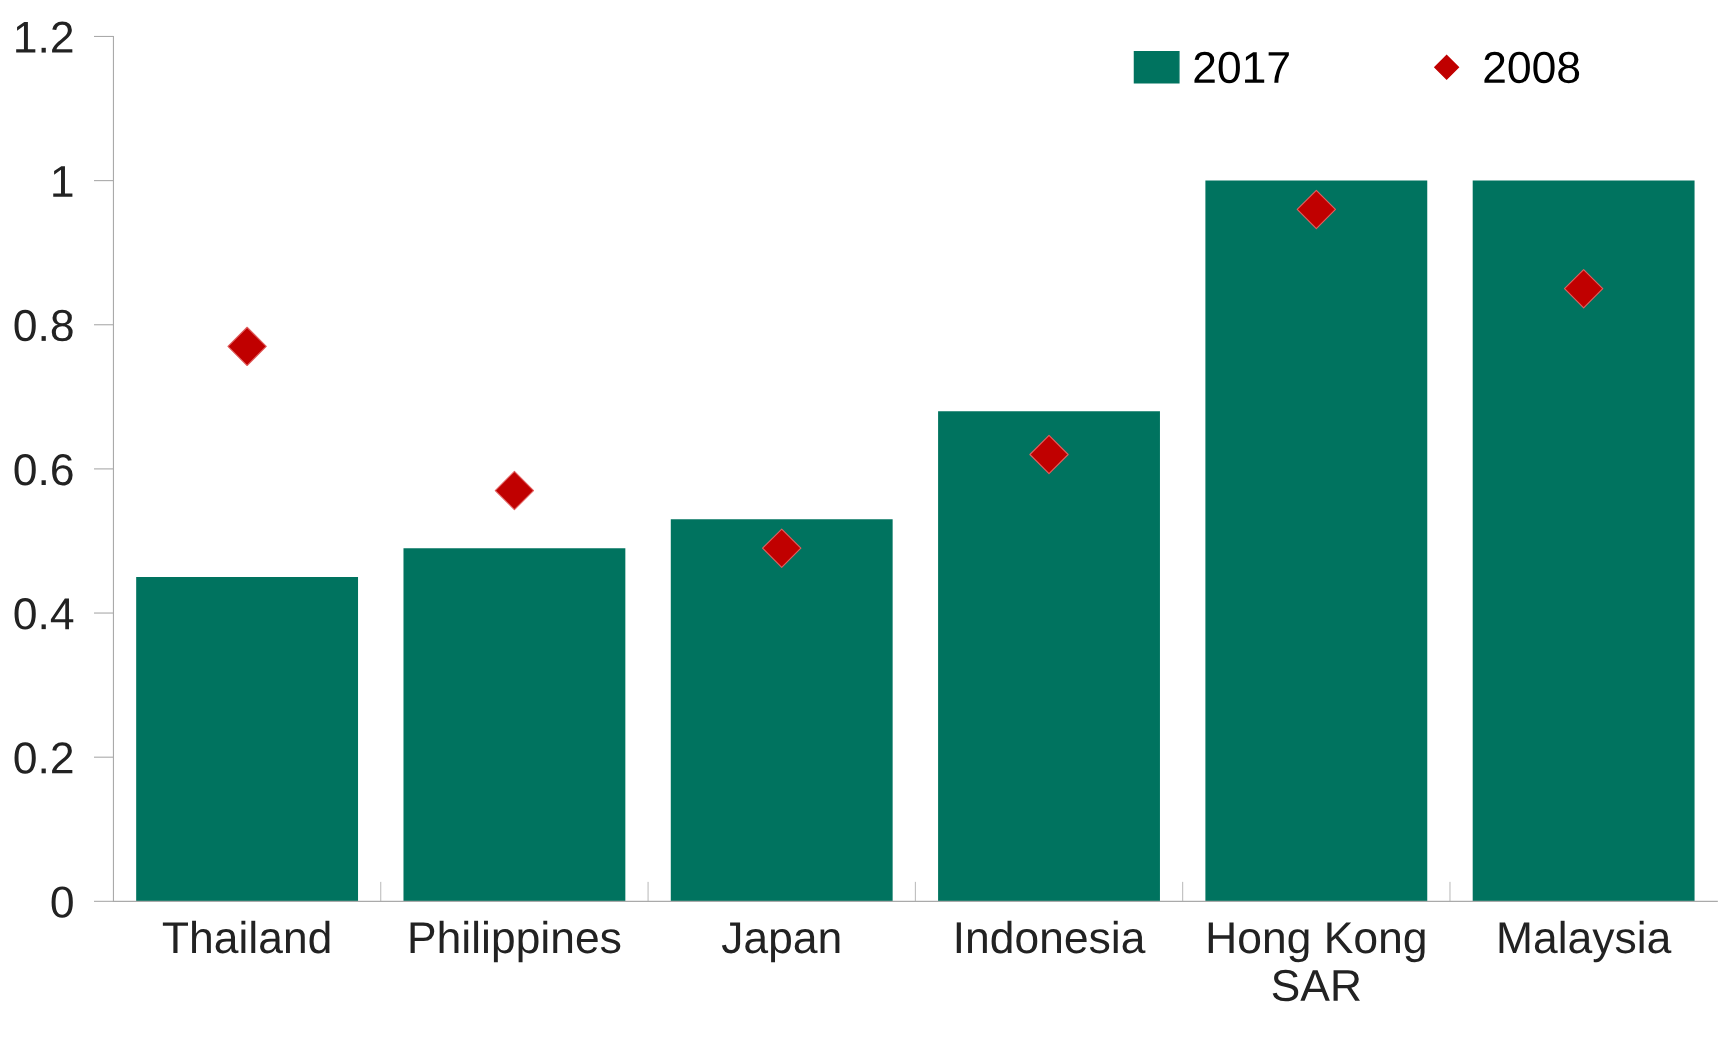  Describe the element at coordinates (246, 937) in the screenshot. I see `x-tick-label: Thailand` at that location.